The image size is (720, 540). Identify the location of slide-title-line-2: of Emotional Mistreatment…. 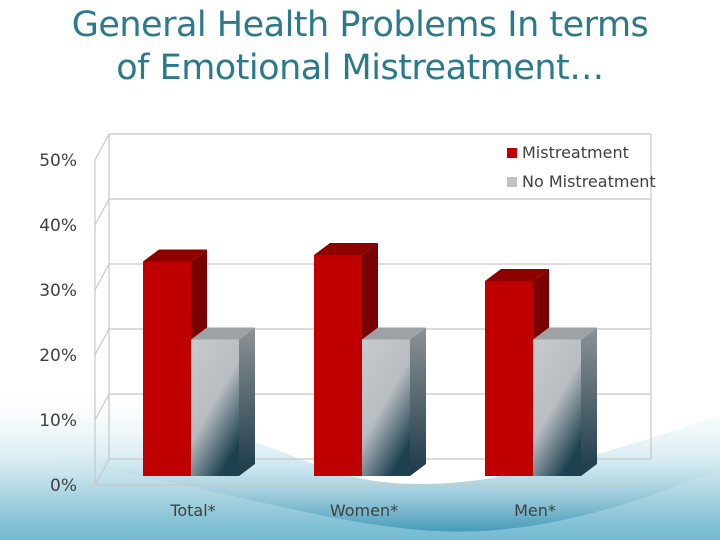
(360, 68).